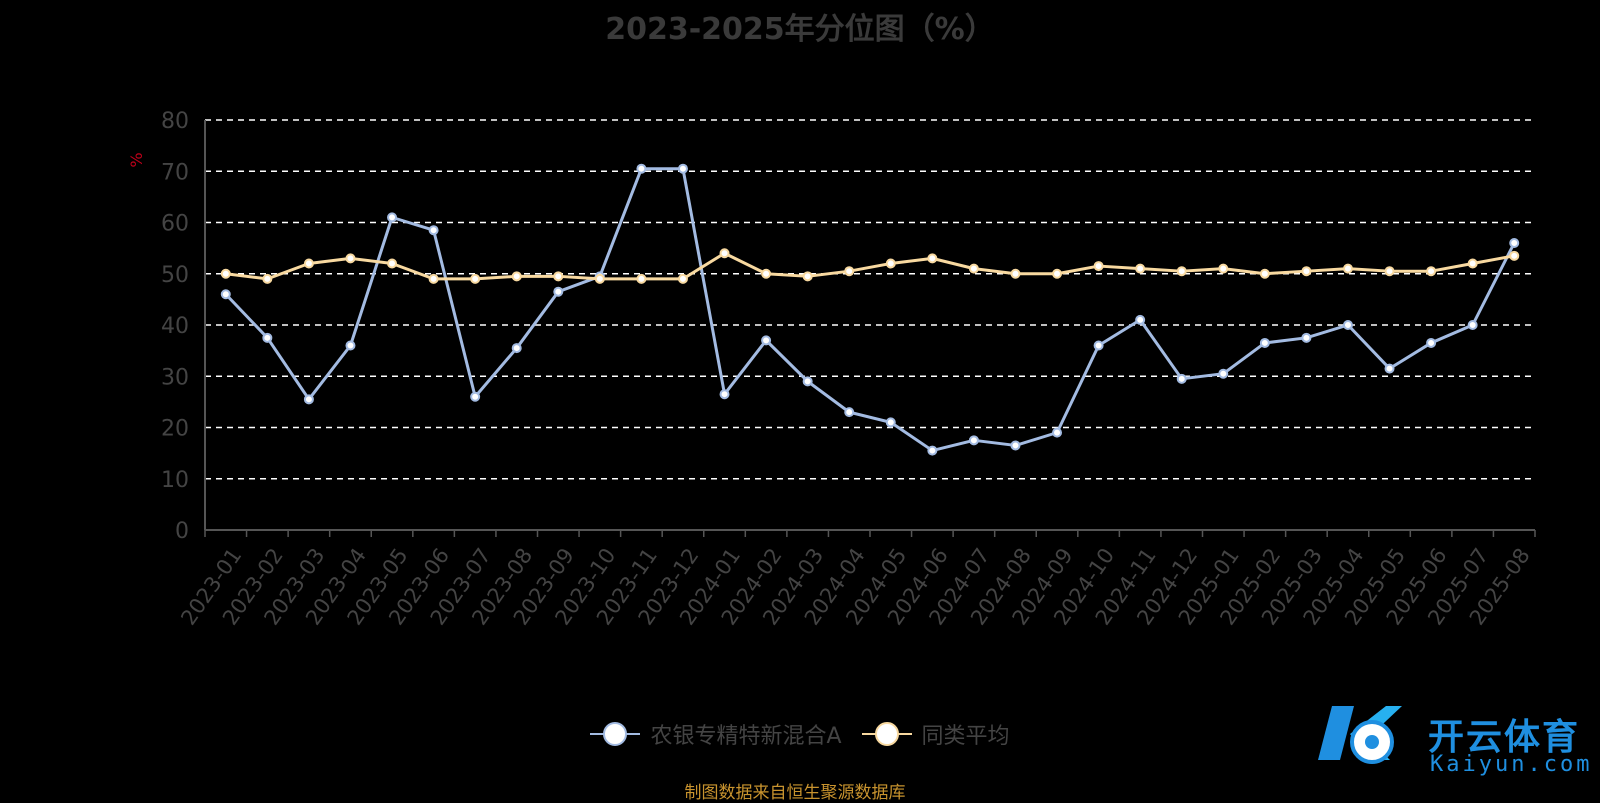  I want to click on y-tick-label: 60, so click(175, 224).